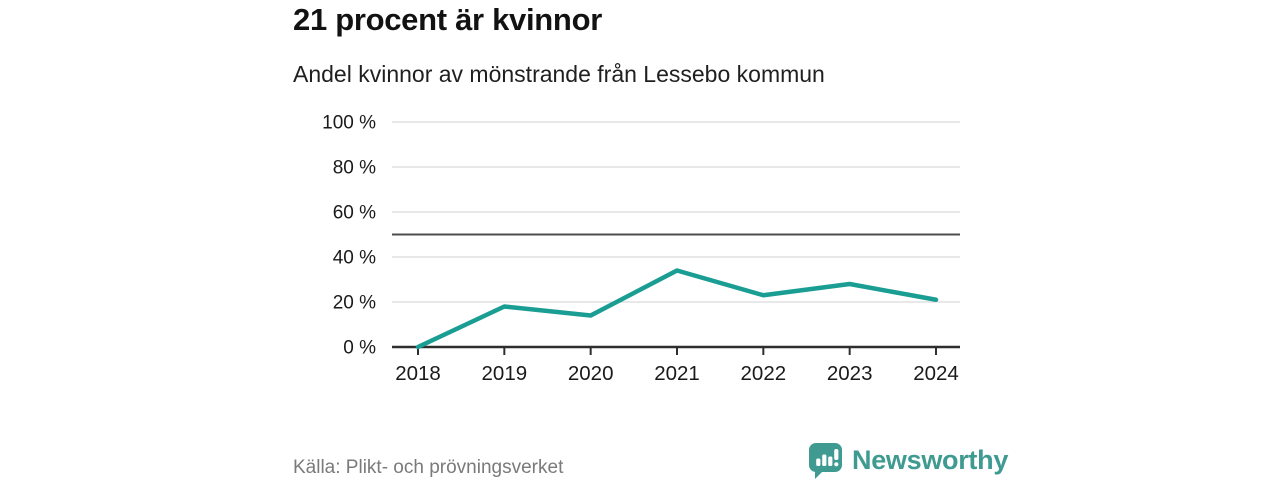 Image resolution: width=1280 pixels, height=480 pixels. I want to click on x-axis-label: 2018, so click(418, 373).